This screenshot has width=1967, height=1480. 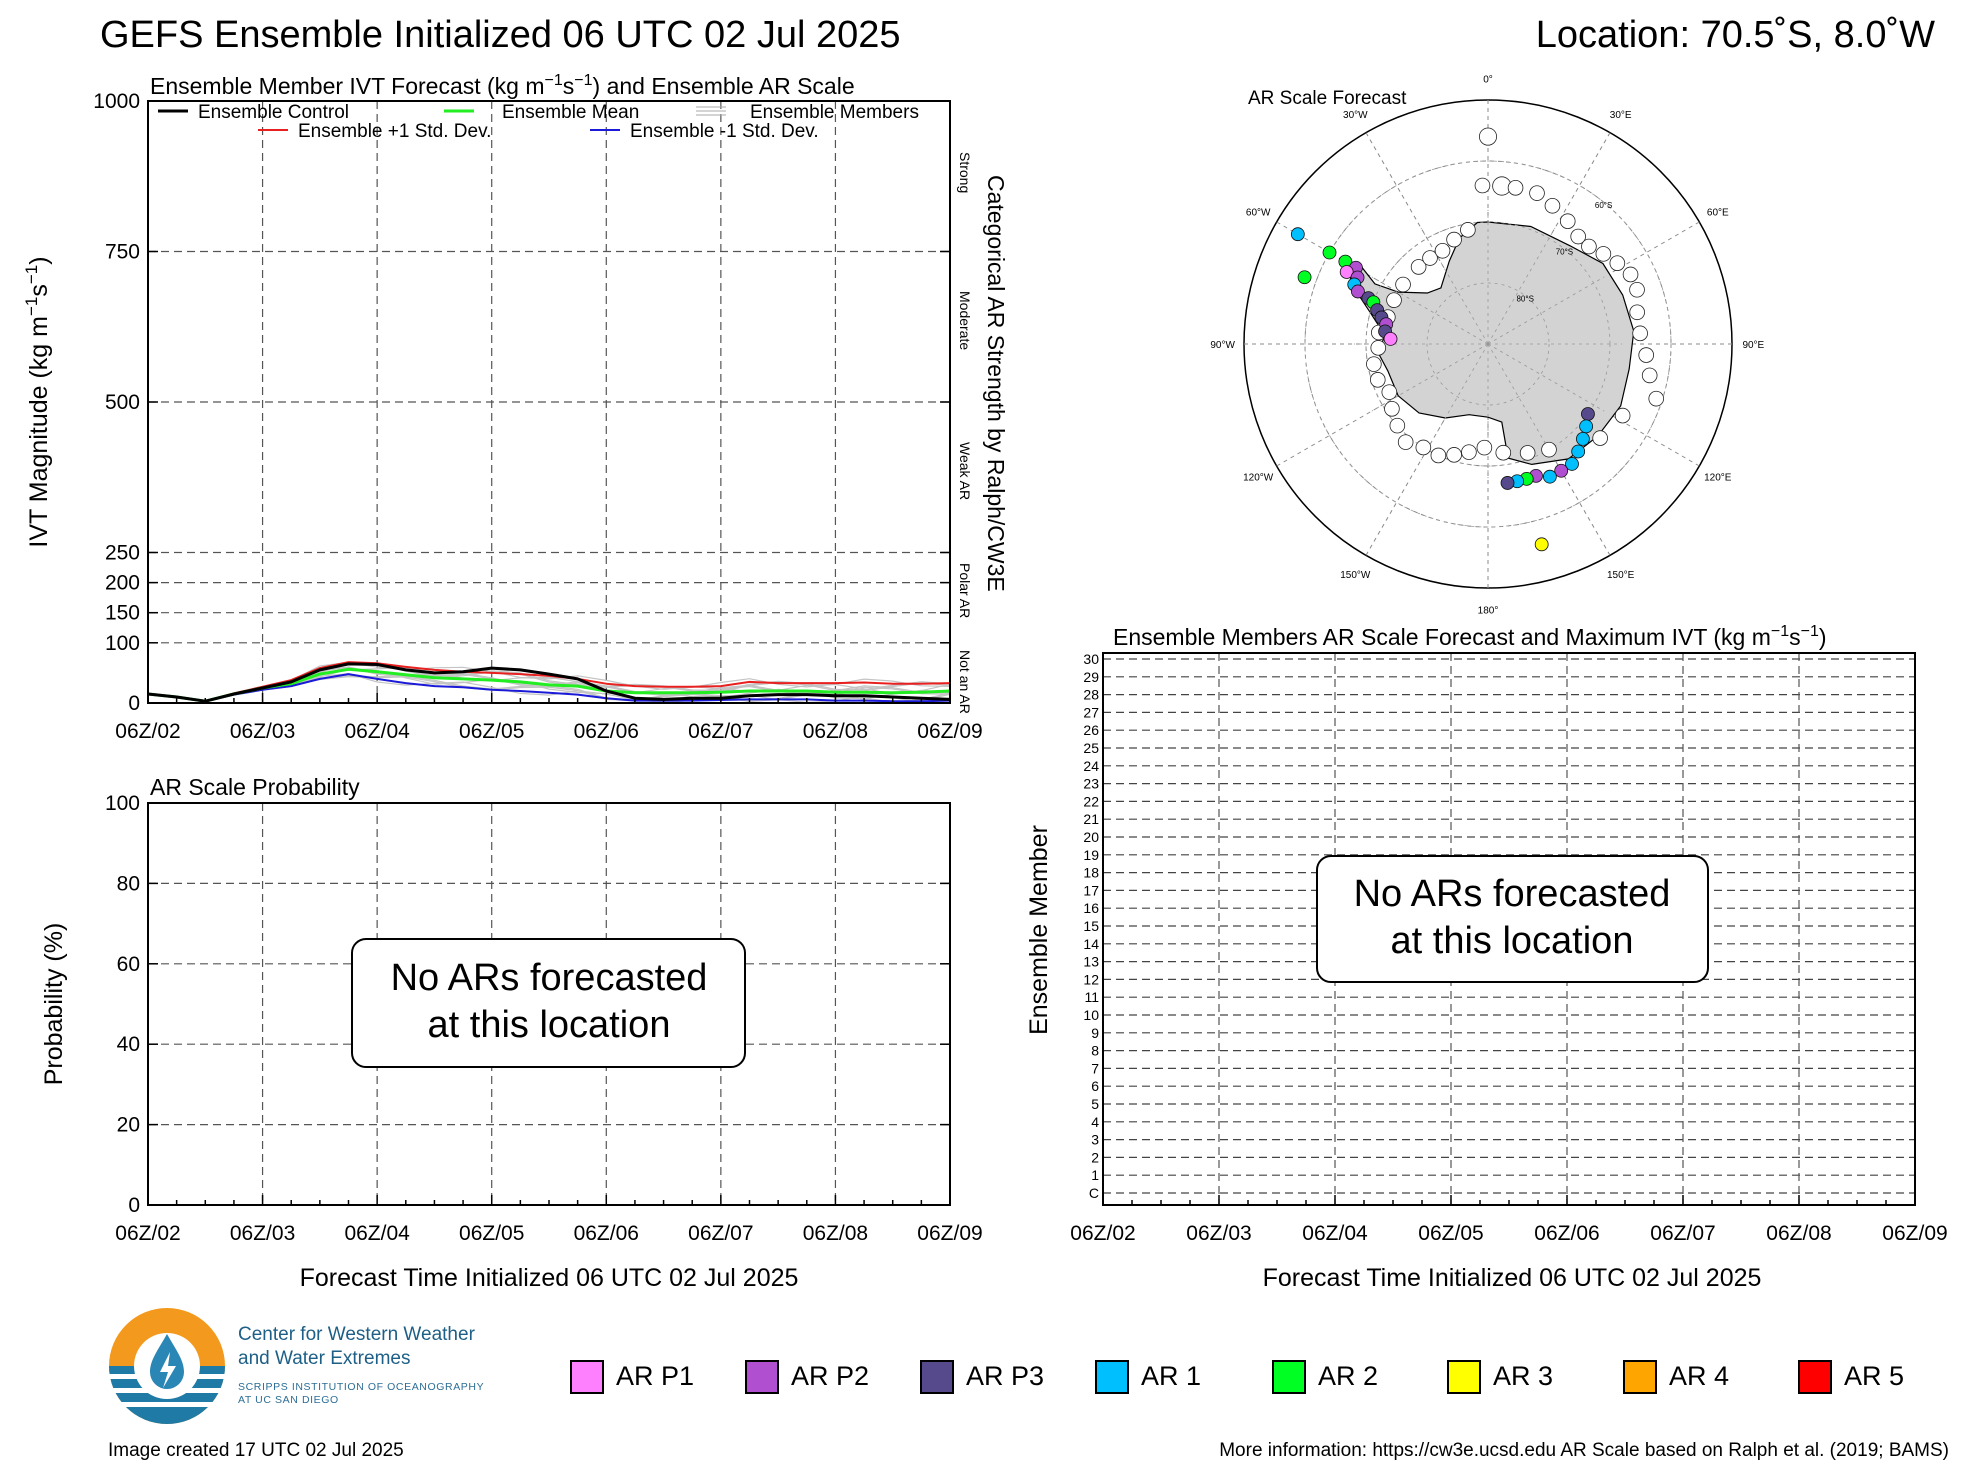 I want to click on map-meridian-label: 180°, so click(x=1488, y=610).